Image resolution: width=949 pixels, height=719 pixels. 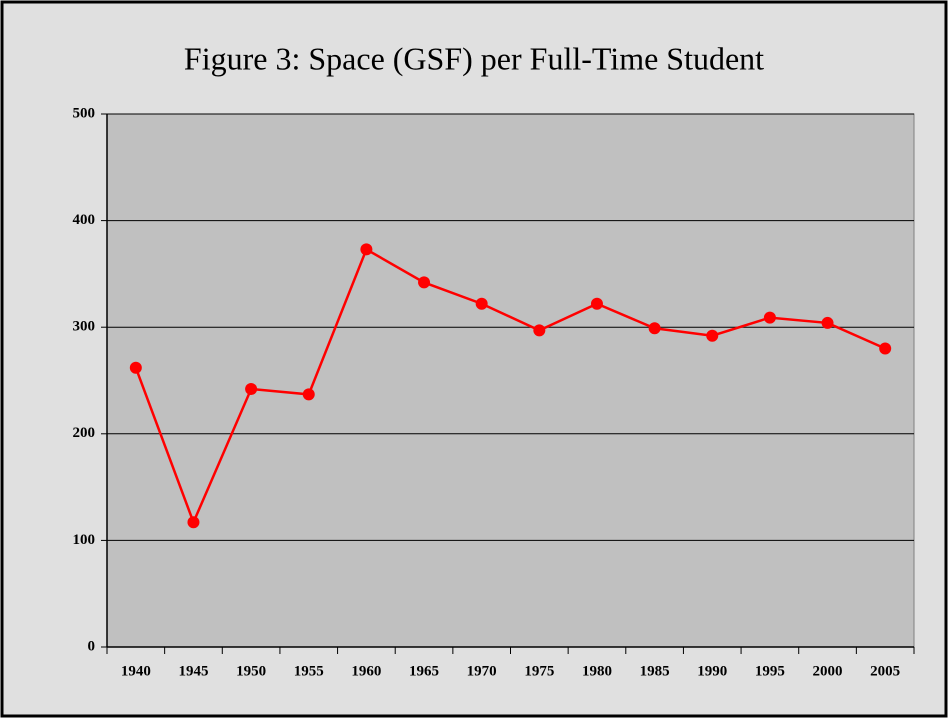 I want to click on y-tick-label: 100, so click(x=84, y=540).